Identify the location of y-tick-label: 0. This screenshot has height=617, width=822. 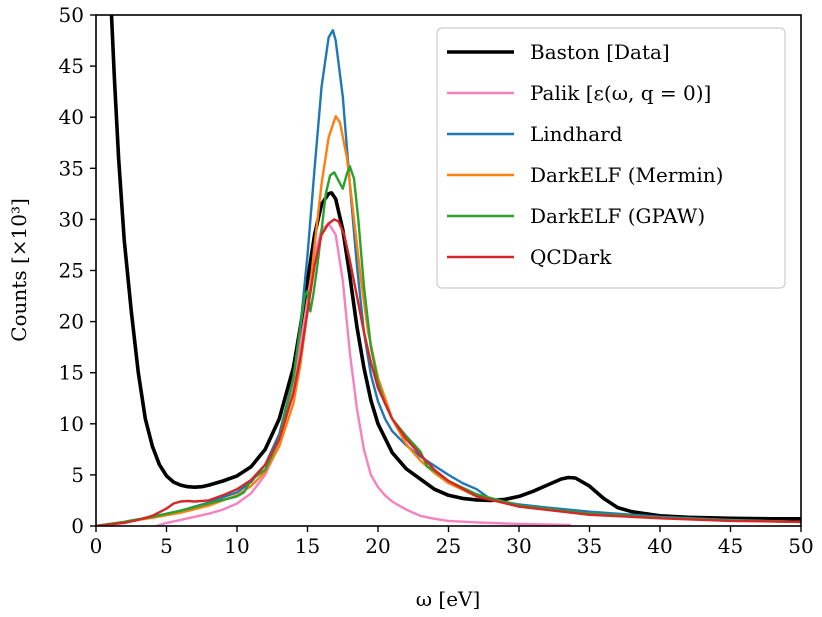
(77, 526).